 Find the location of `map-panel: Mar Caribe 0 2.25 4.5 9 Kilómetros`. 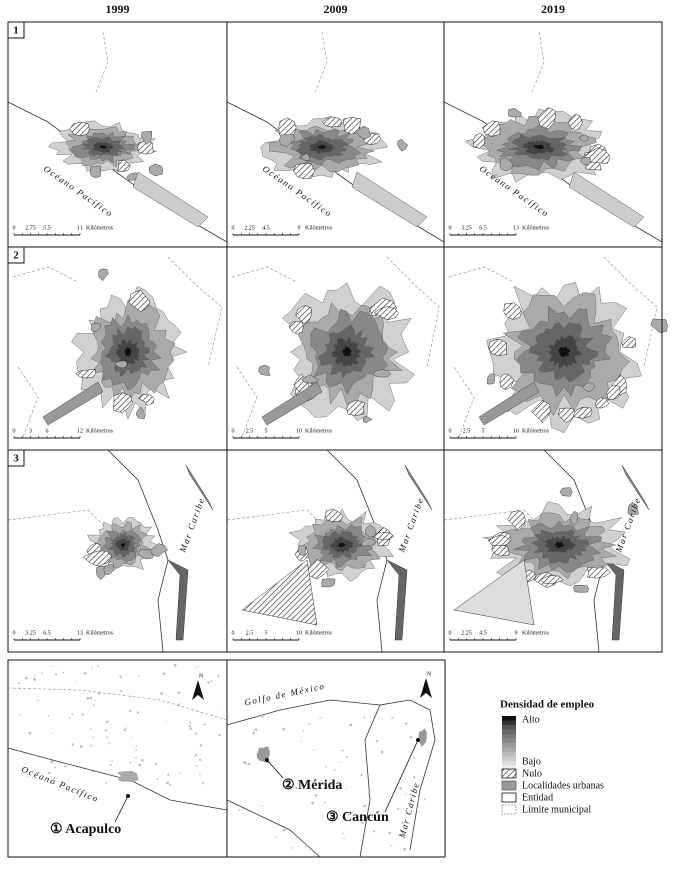

map-panel: Mar Caribe 0 2.25 4.5 9 Kilómetros is located at coordinates (553, 551).